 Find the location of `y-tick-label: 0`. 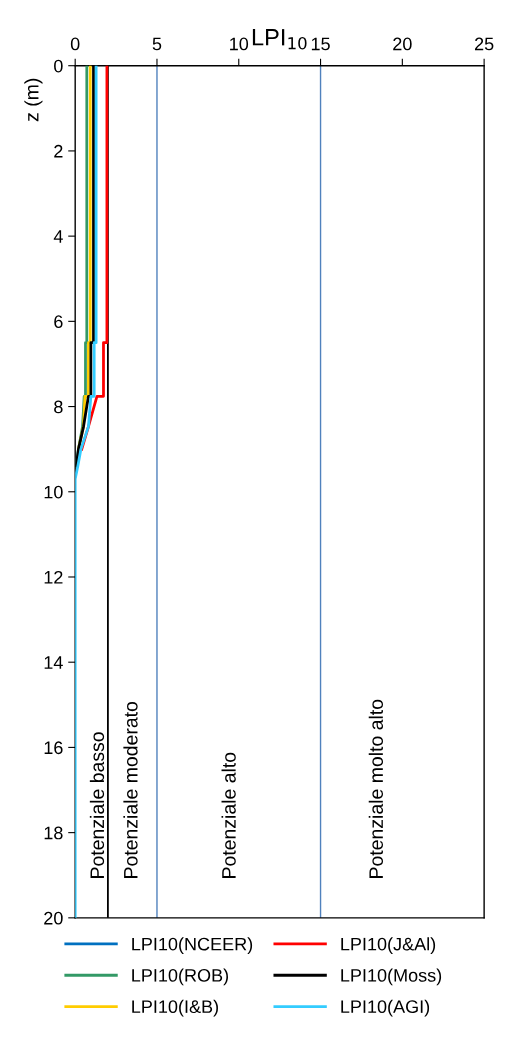

y-tick-label: 0 is located at coordinates (58, 66).